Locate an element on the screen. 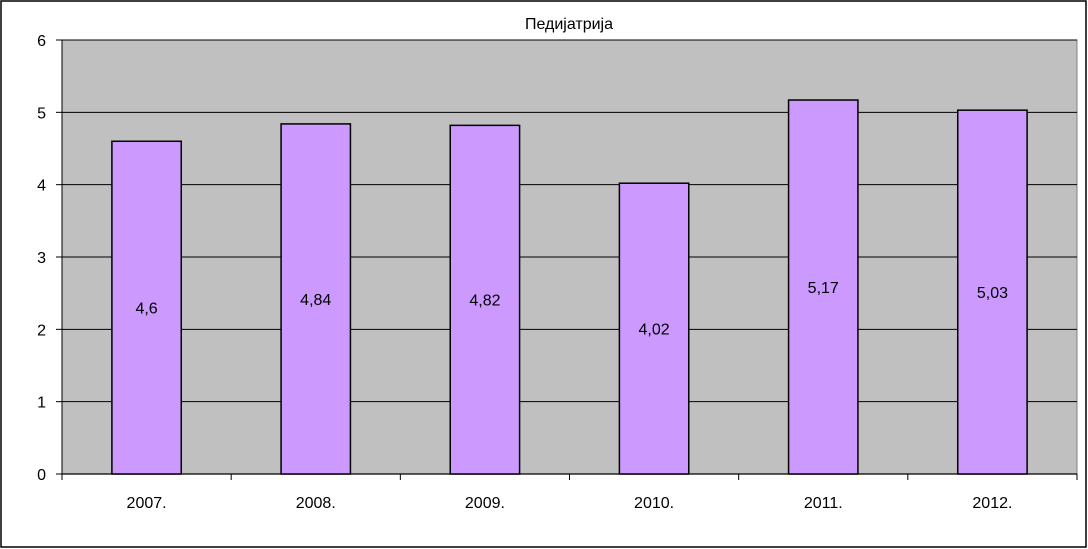 Image resolution: width=1088 pixels, height=549 pixels. x-tick-label: 2010. is located at coordinates (654, 503).